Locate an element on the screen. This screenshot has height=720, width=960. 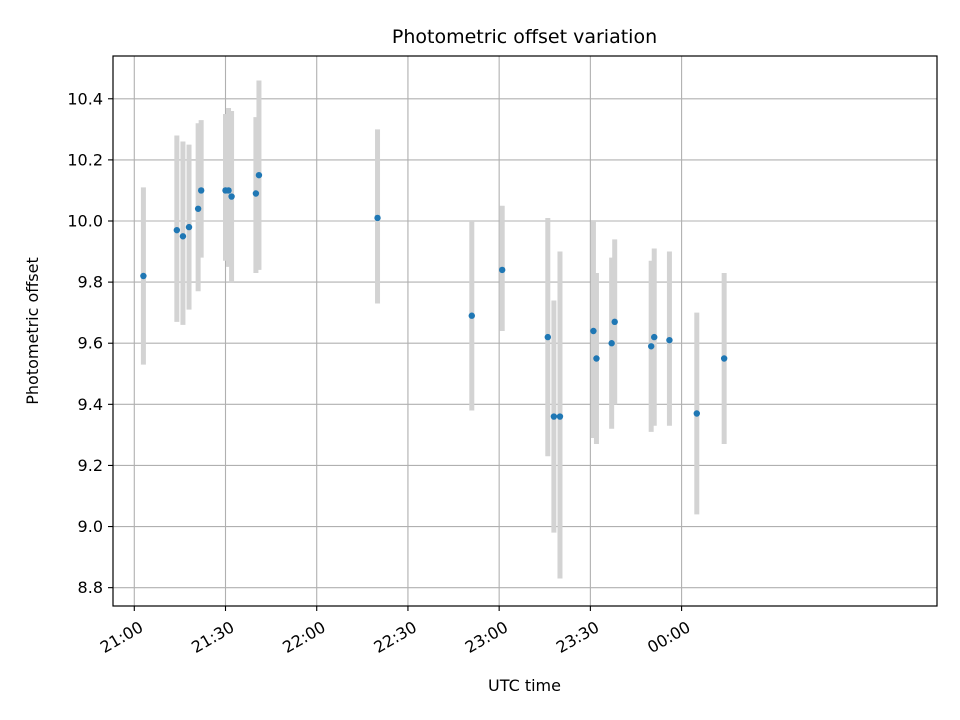
y-tick-label: 8.8 is located at coordinates (90, 587).